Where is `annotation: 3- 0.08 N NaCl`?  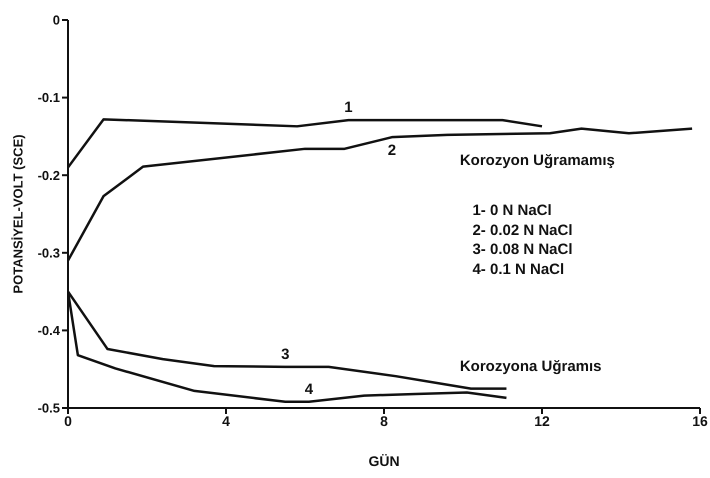 annotation: 3- 0.08 N NaCl is located at coordinates (522, 249).